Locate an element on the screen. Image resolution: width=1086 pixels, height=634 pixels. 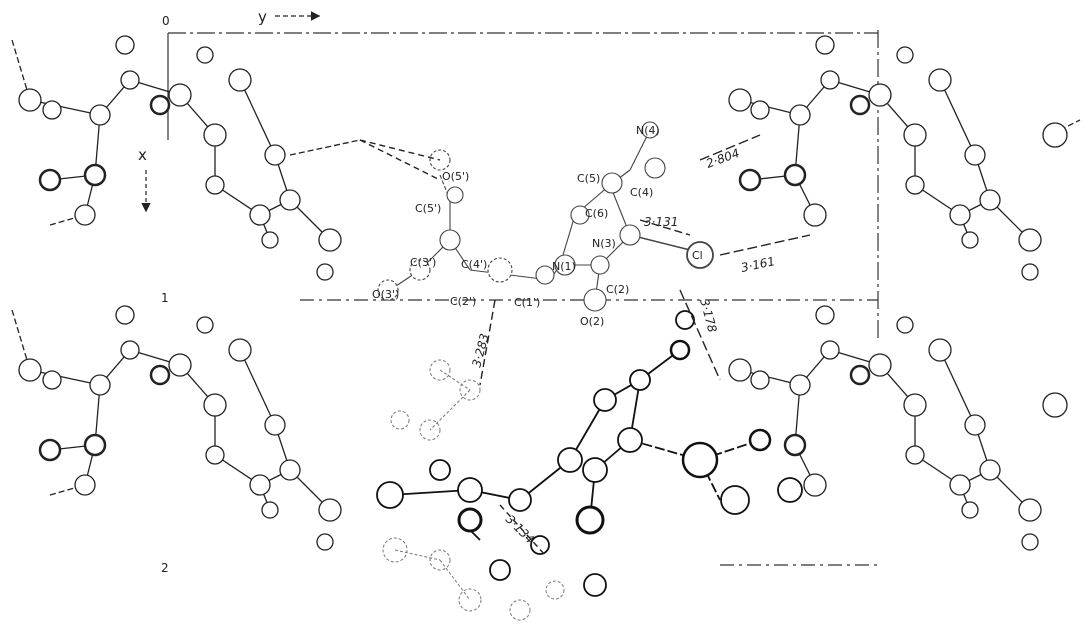
atom-label-c2: C(2) is located at coordinates (617, 289).